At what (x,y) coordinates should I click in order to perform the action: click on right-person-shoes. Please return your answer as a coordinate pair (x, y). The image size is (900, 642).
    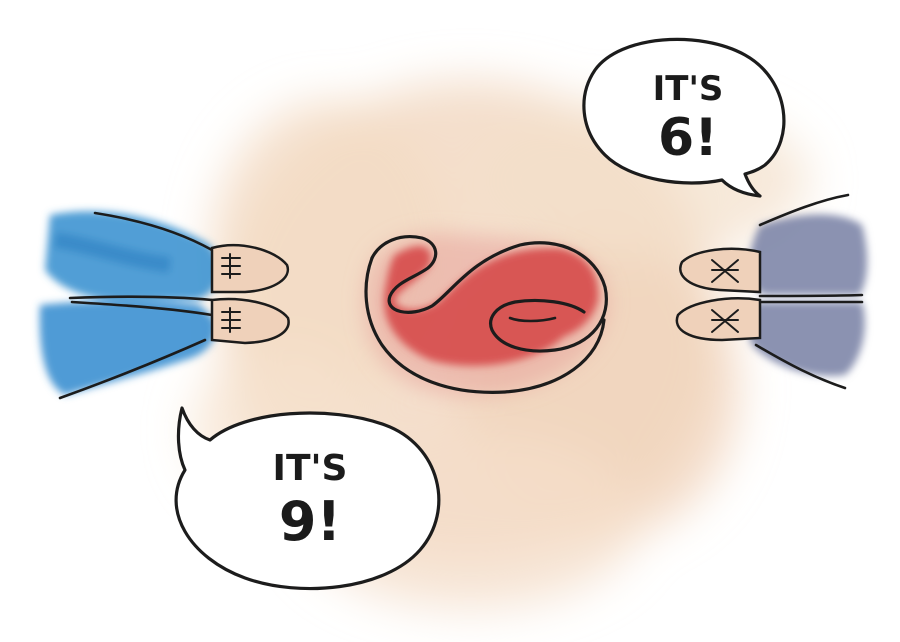
    Looking at the image, I should click on (718, 294).